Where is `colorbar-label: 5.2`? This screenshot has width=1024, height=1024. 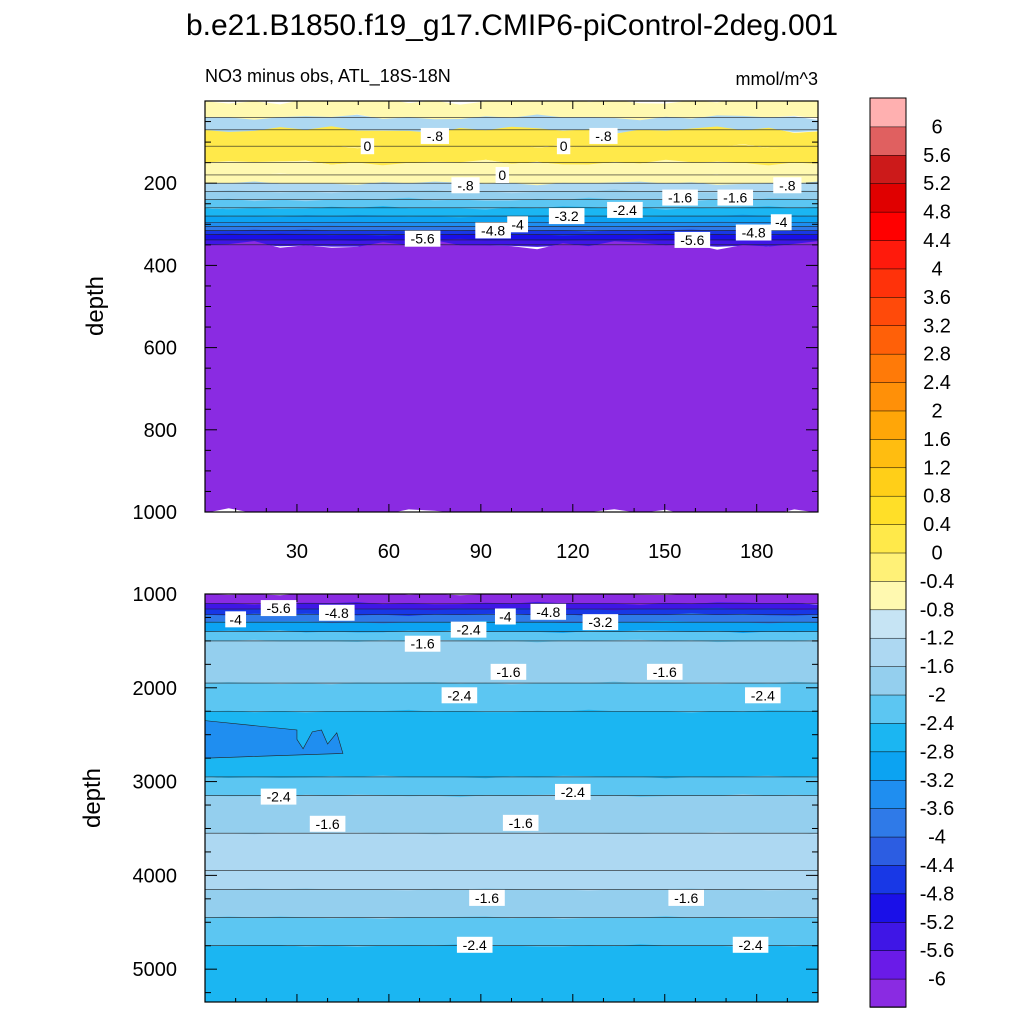 colorbar-label: 5.2 is located at coordinates (937, 184).